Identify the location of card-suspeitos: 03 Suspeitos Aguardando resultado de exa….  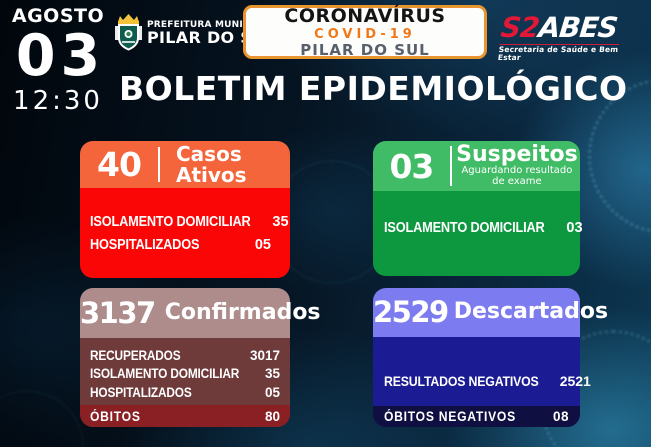
(478, 208).